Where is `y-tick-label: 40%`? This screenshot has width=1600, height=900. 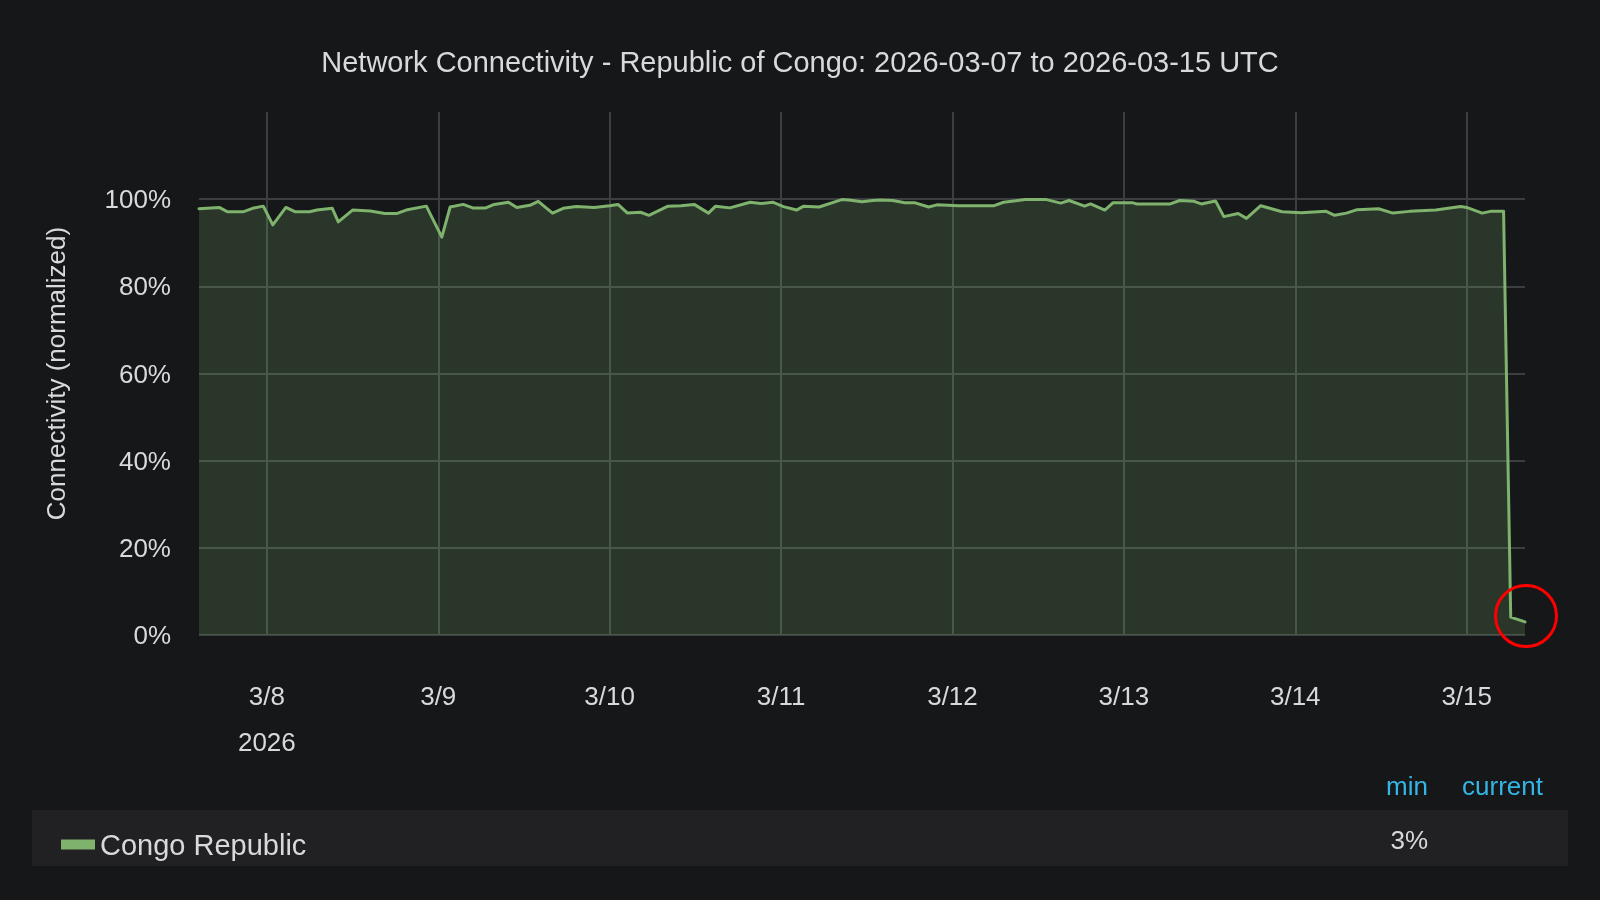 y-tick-label: 40% is located at coordinates (144, 460).